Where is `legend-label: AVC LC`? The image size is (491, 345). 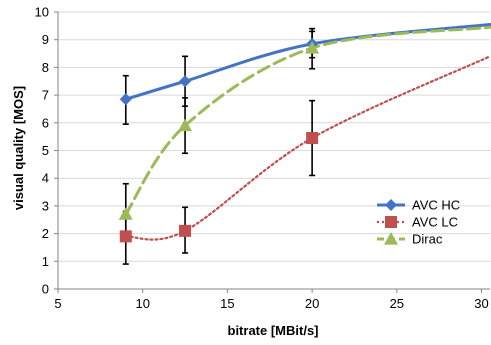 legend-label: AVC LC is located at coordinates (435, 222).